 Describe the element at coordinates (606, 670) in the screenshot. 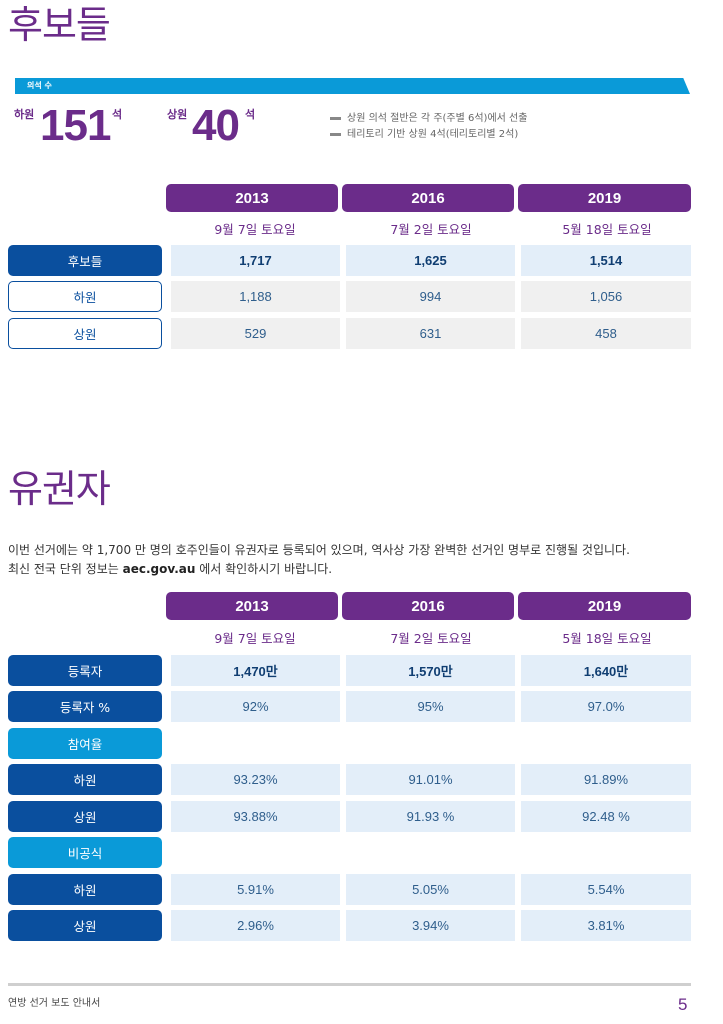

I see `table-cell: 1,640만` at that location.